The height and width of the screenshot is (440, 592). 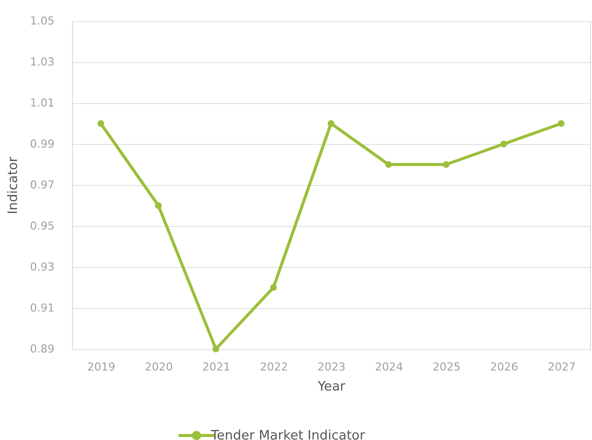 I want to click on x-tick-label: 2026, so click(x=504, y=367).